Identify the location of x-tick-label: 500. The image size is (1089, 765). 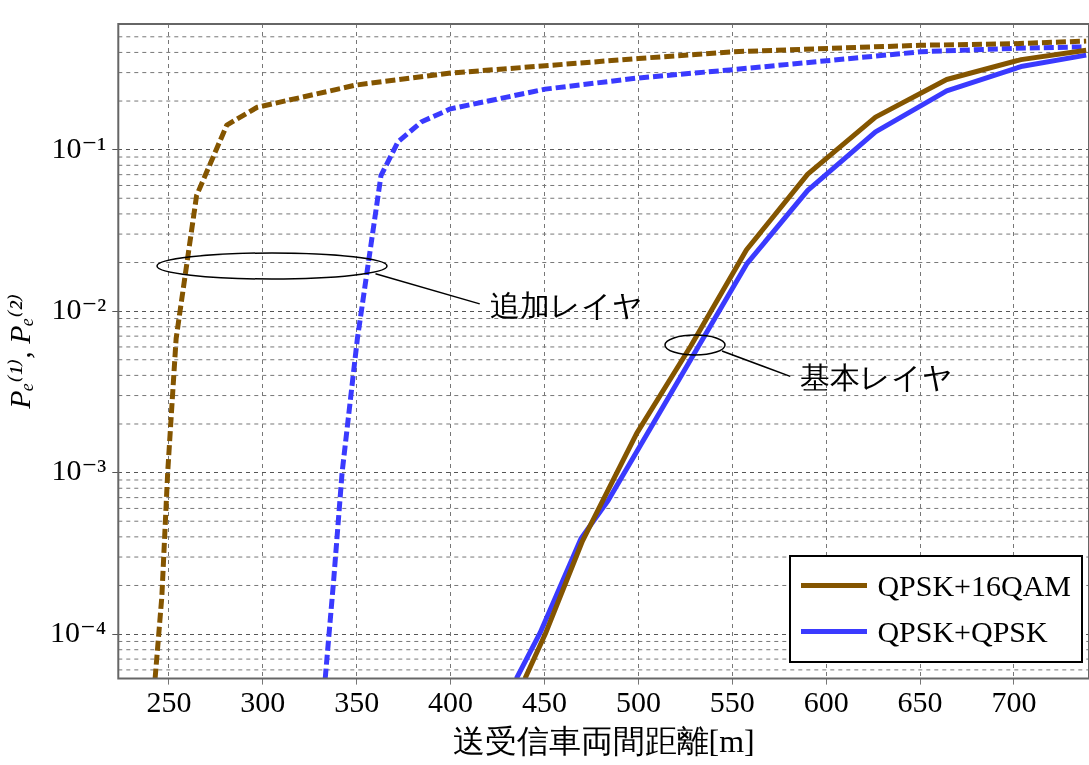
(638, 702).